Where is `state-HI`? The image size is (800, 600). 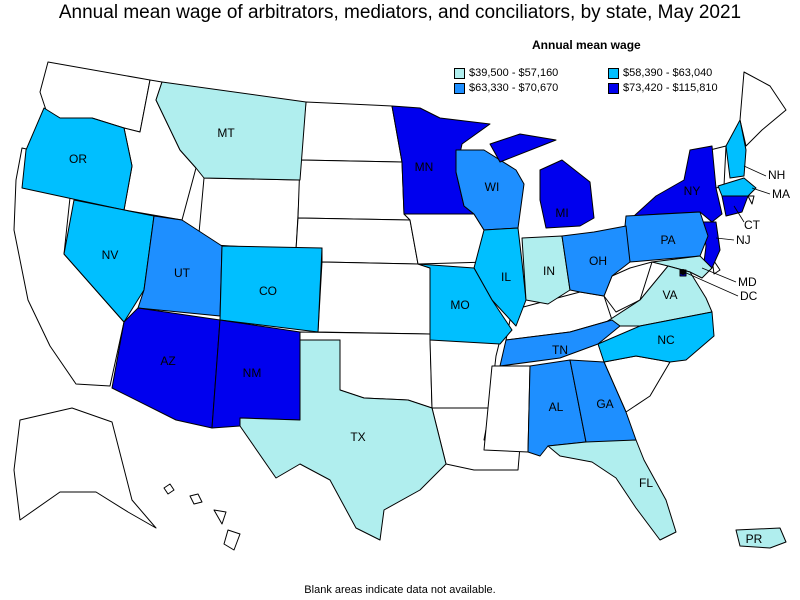 state-HI is located at coordinates (202, 517).